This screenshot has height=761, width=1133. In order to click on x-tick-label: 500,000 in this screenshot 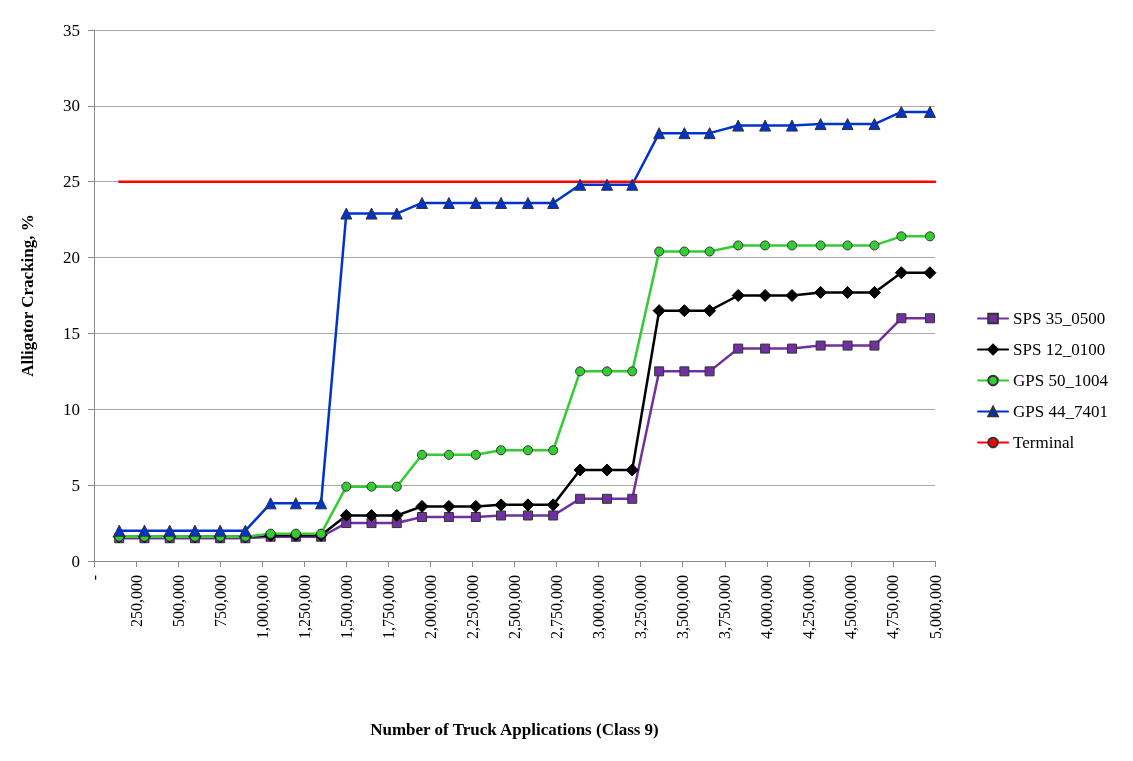, I will do `click(178, 601)`.